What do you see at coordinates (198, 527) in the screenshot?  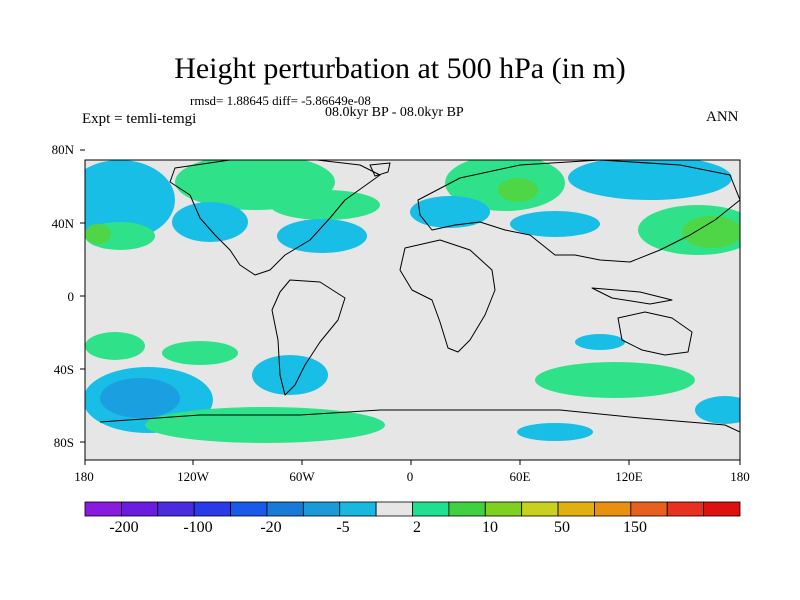 I see `colorbar-label: -100` at bounding box center [198, 527].